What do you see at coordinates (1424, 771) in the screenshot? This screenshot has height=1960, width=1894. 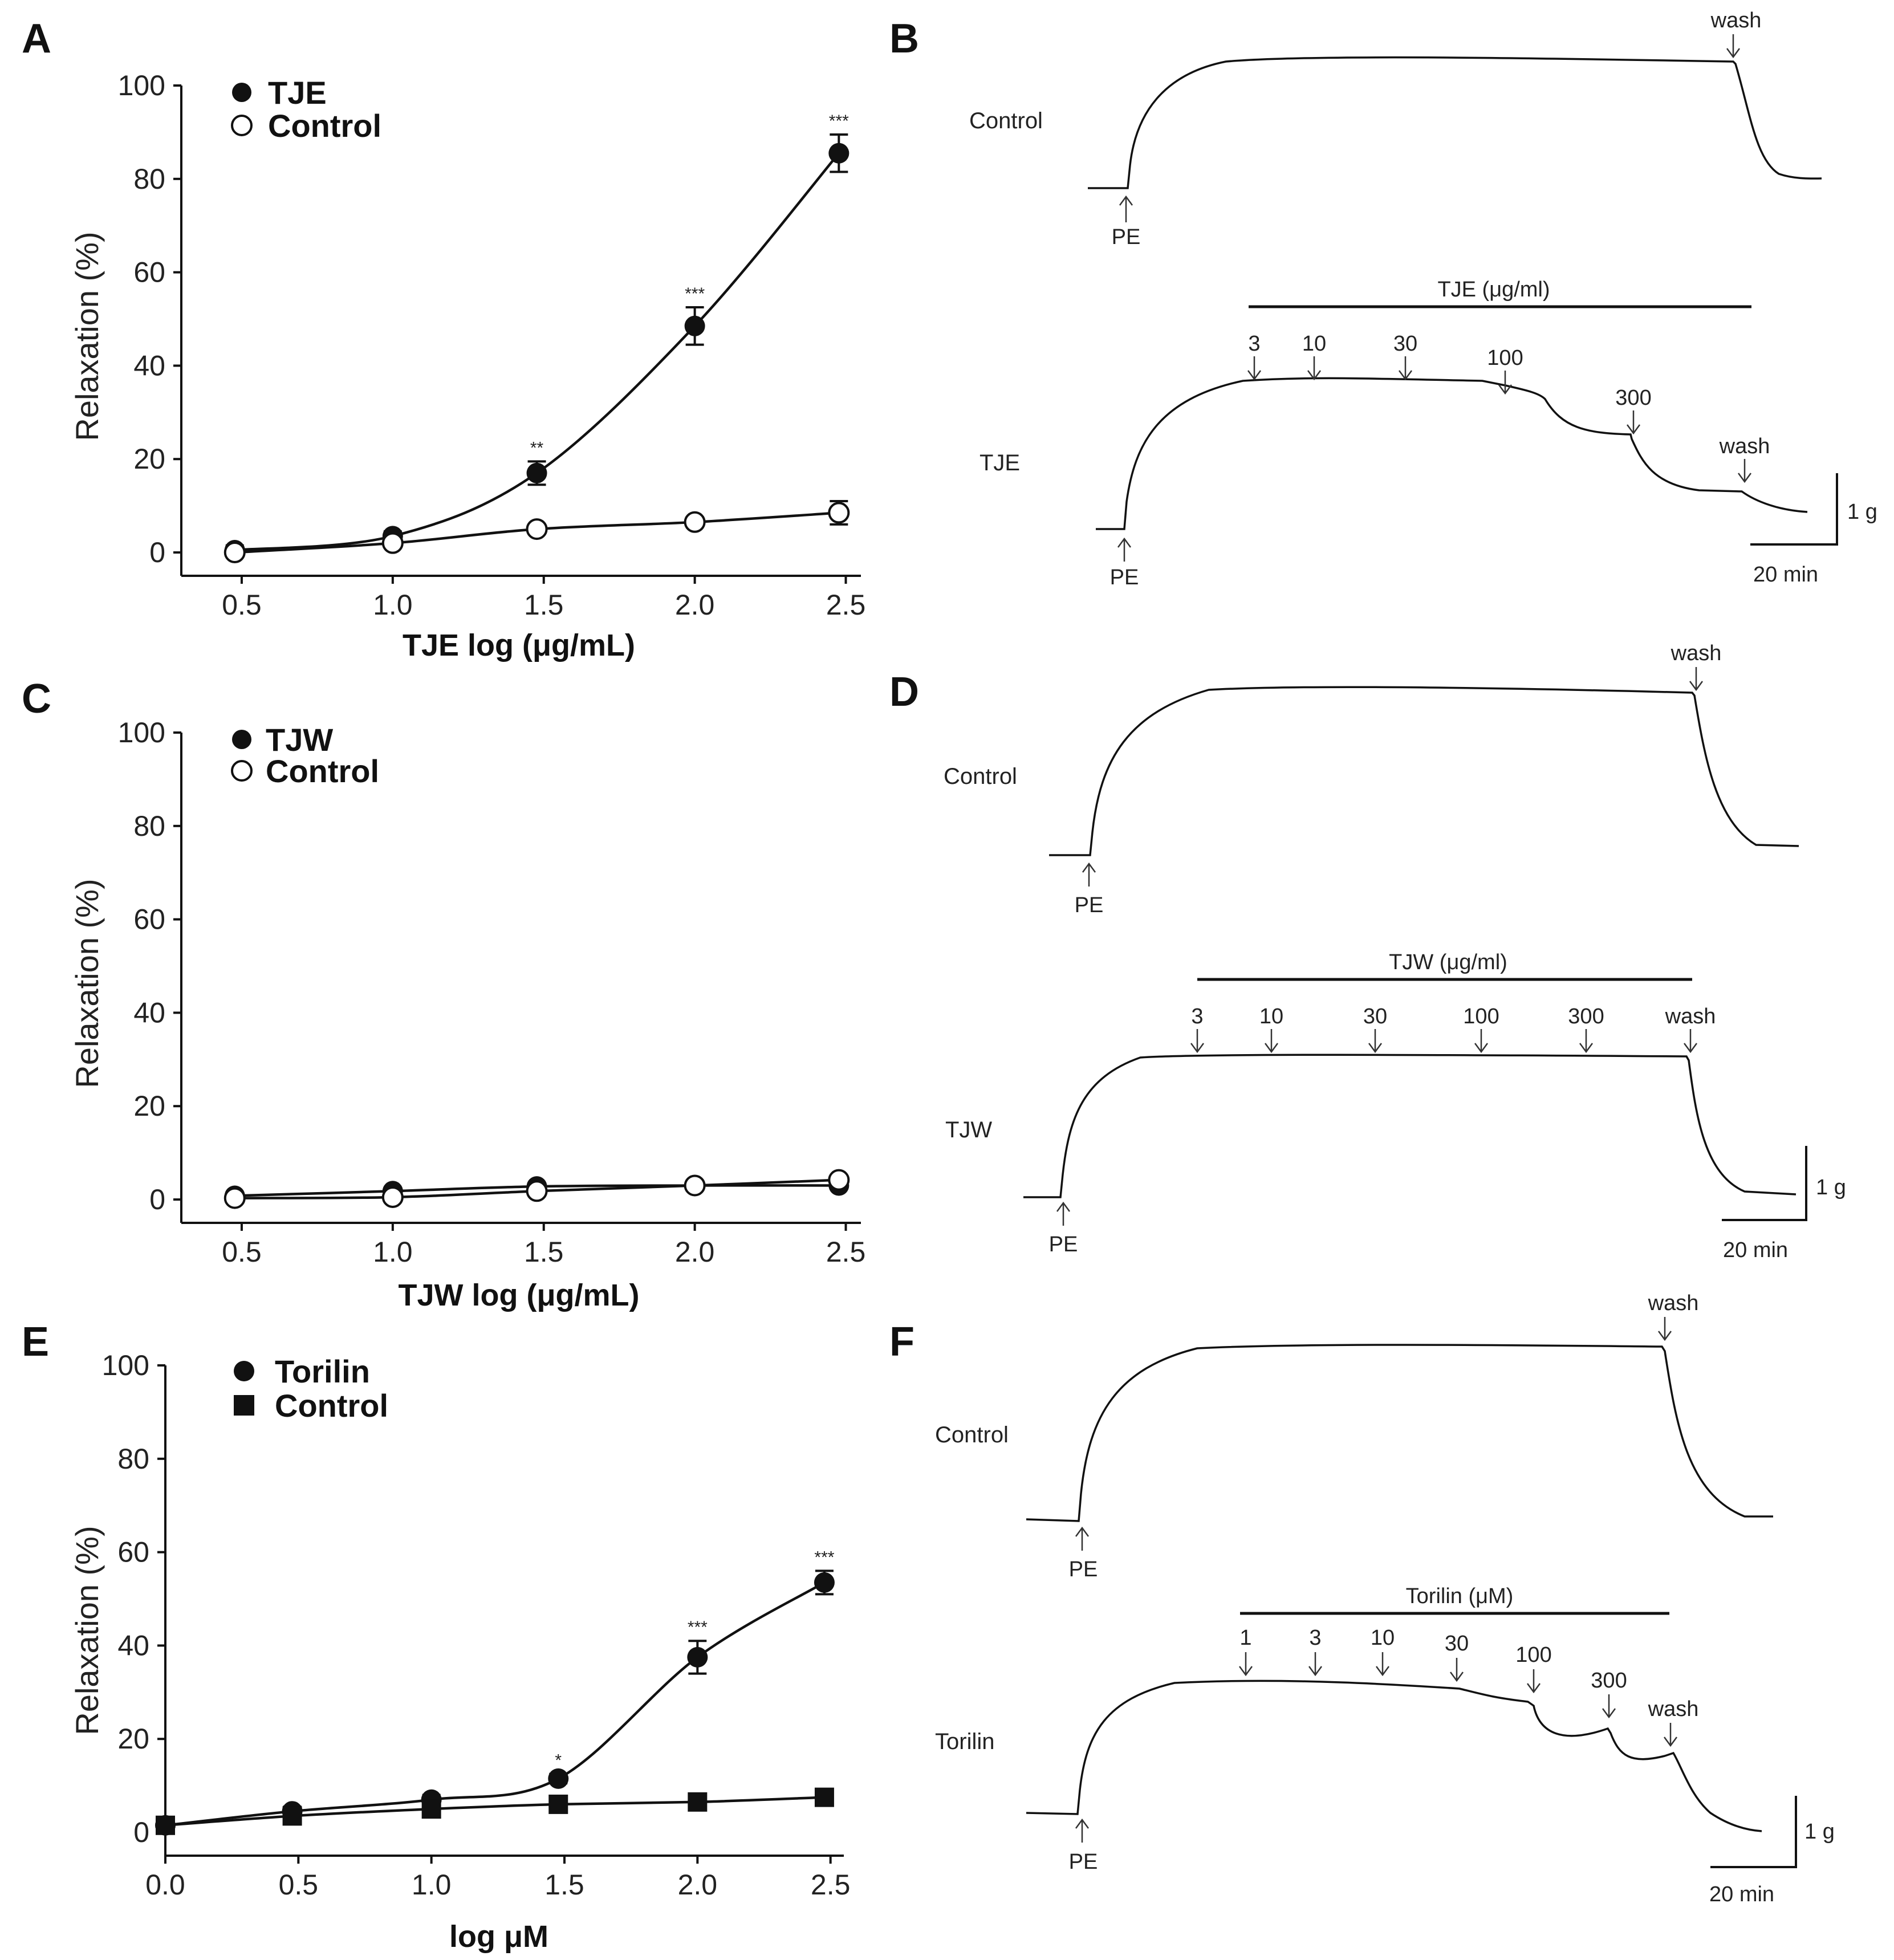 I see `trace-d-control` at bounding box center [1424, 771].